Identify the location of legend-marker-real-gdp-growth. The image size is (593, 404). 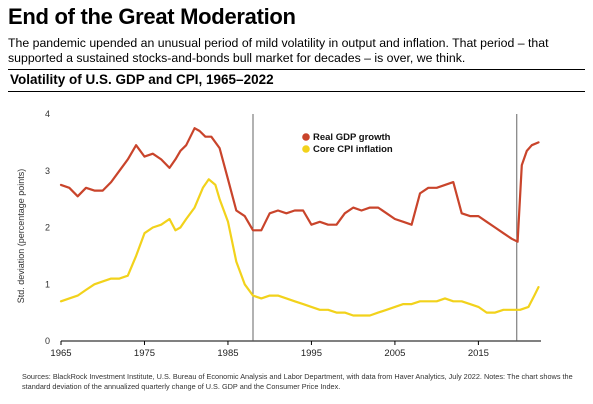
(306, 137).